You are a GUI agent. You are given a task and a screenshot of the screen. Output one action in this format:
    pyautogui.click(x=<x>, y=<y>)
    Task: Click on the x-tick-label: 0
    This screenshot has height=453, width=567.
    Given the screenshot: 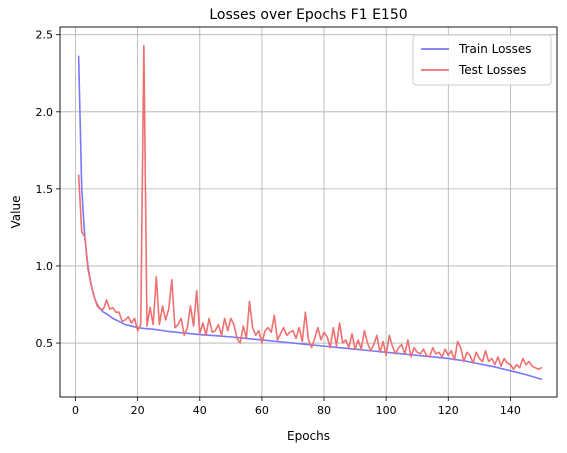 What is the action you would take?
    pyautogui.click(x=75, y=410)
    